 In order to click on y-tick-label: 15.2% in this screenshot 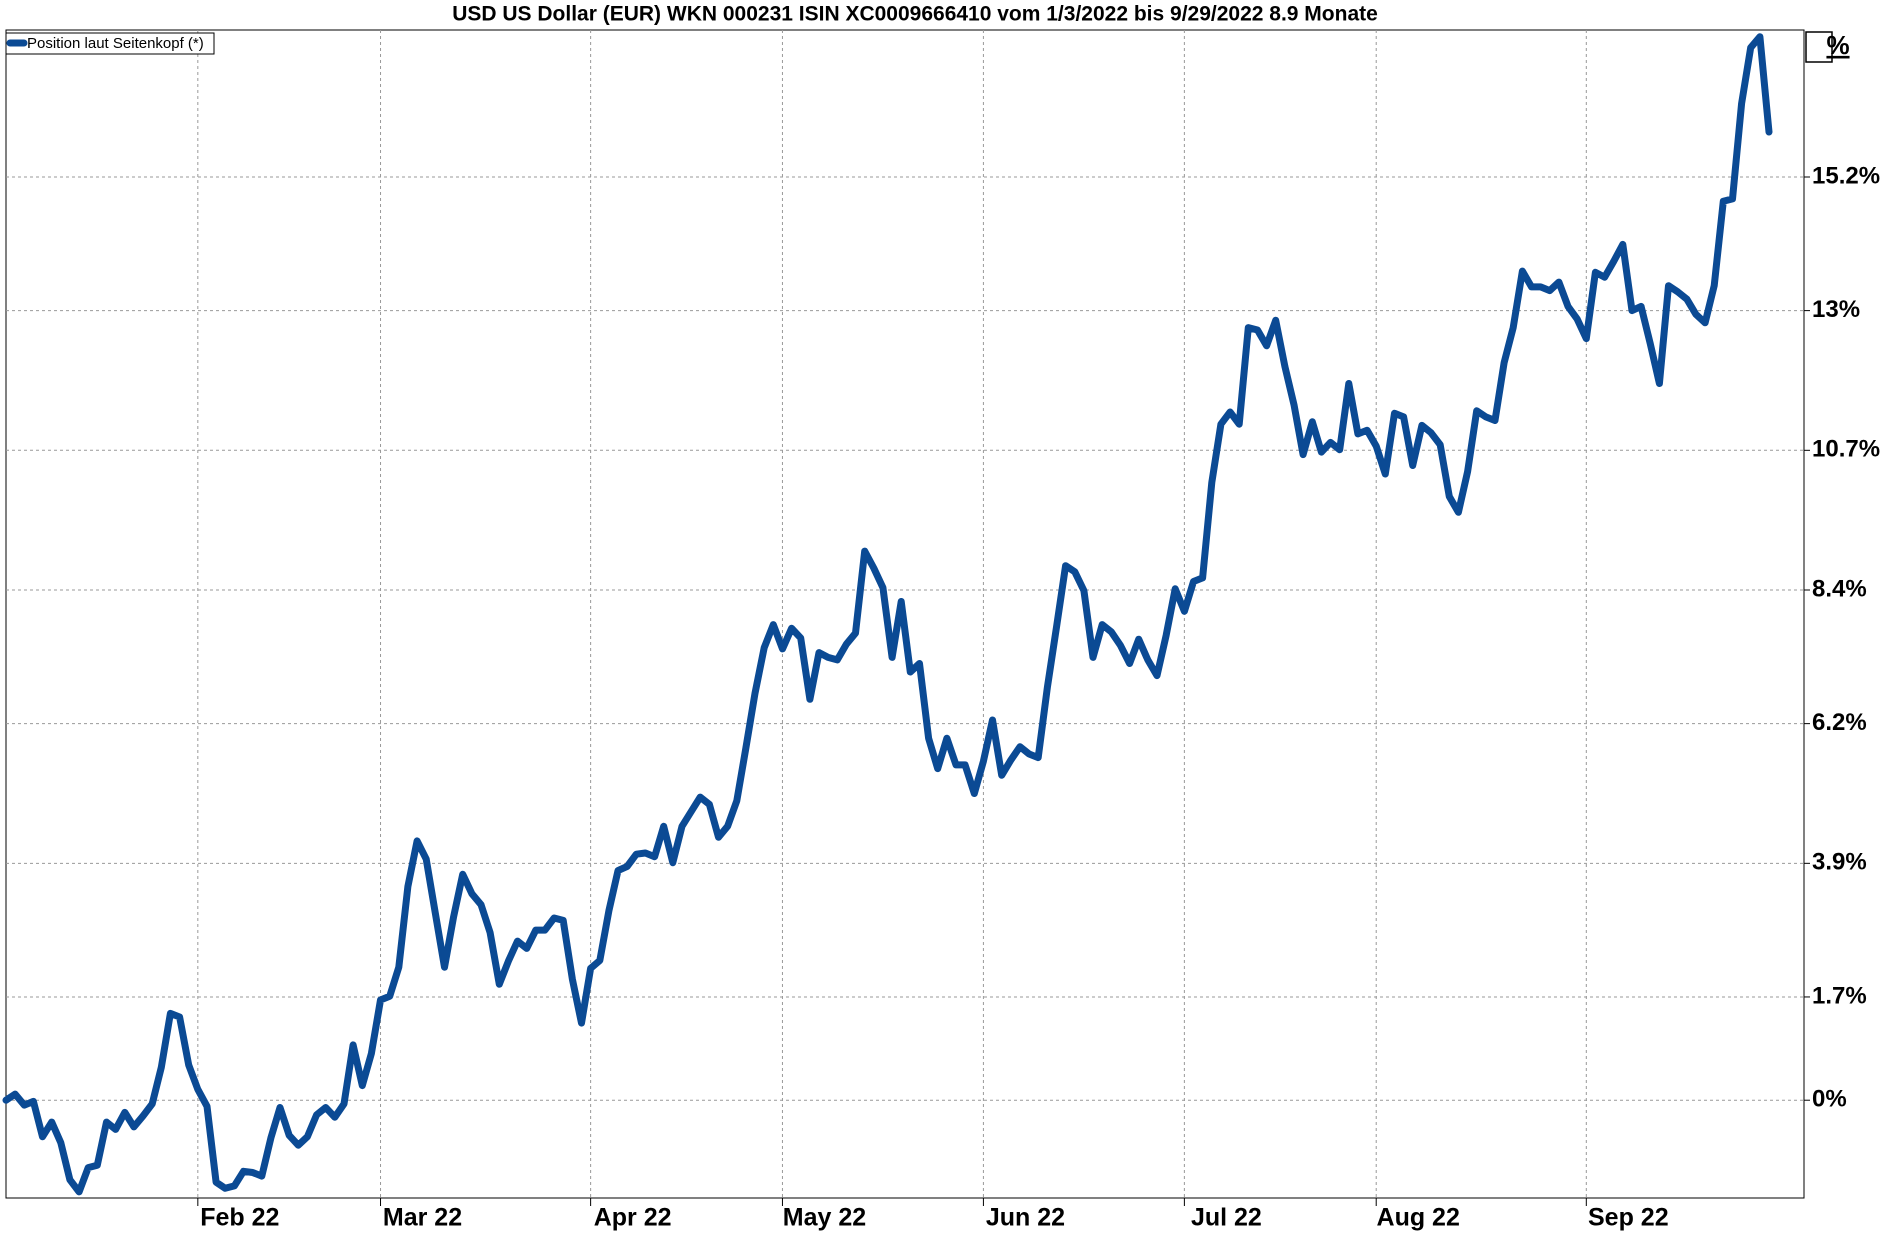, I will do `click(1846, 175)`.